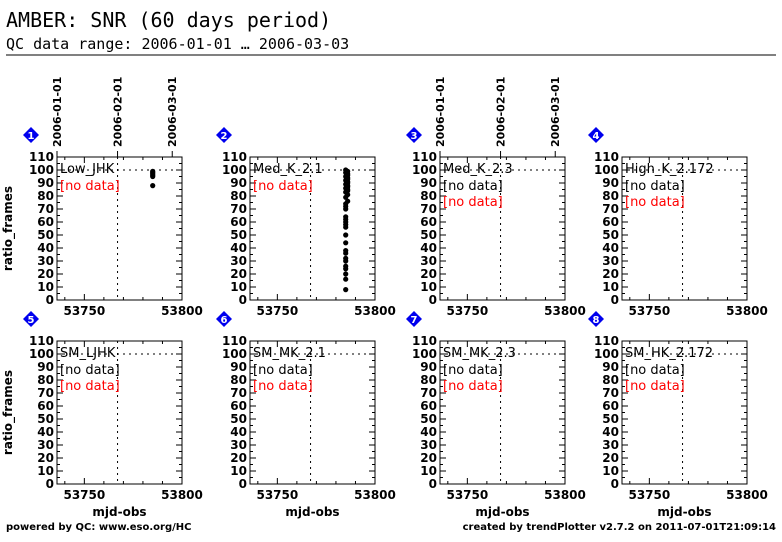 The image size is (782, 542). What do you see at coordinates (478, 169) in the screenshot?
I see `panel-label: Med_K_2.3` at bounding box center [478, 169].